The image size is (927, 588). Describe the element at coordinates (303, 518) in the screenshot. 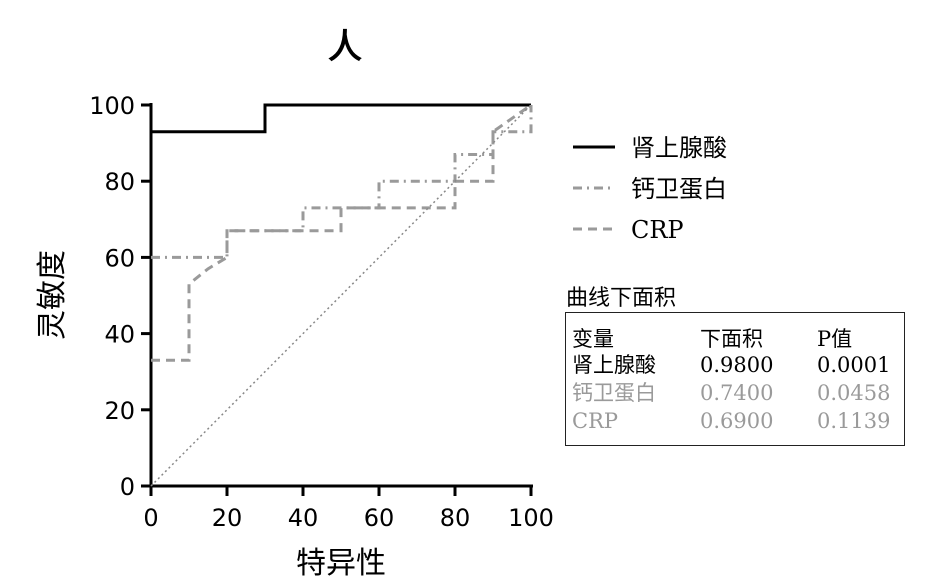

I see `x-tick-label: 40` at that location.